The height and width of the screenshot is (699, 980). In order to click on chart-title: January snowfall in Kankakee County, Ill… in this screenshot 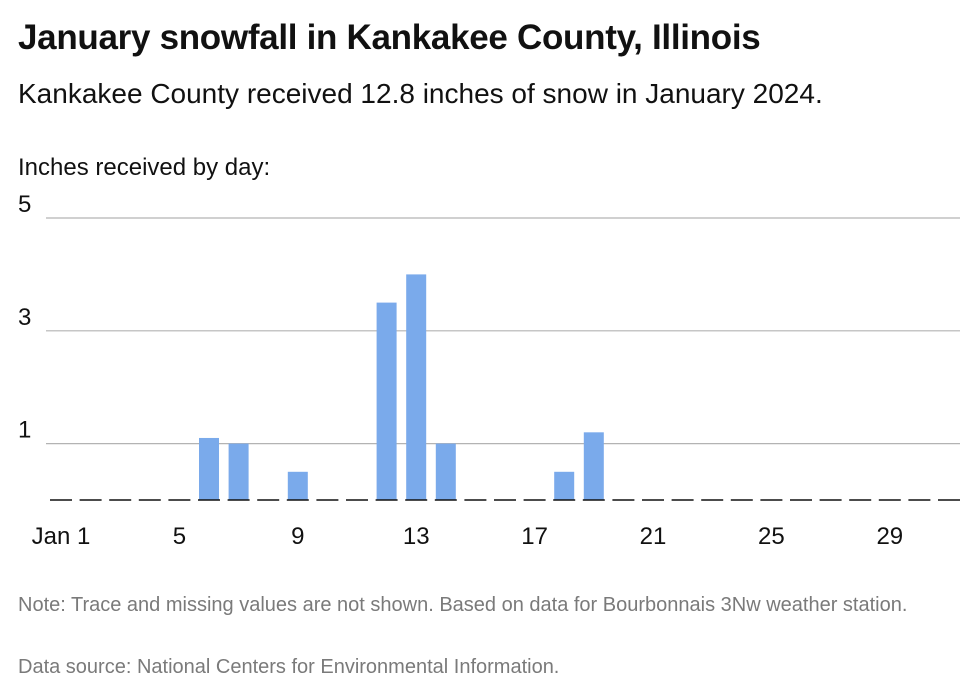, I will do `click(389, 37)`.